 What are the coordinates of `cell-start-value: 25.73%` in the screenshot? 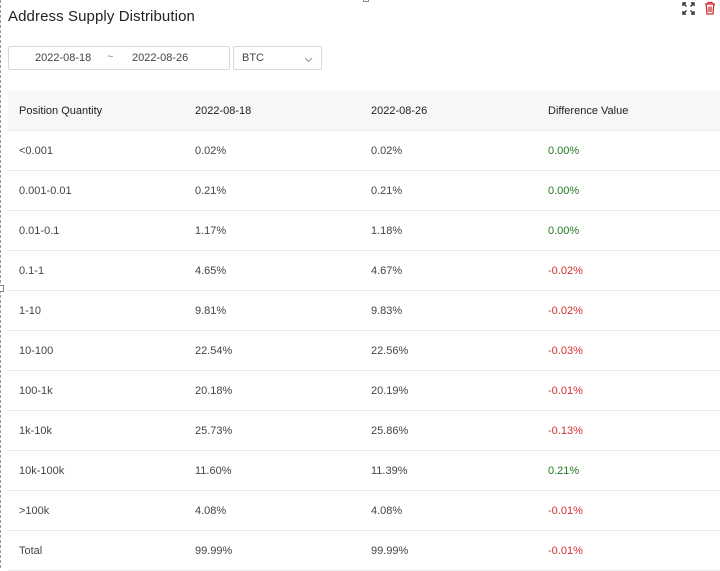 It's located at (214, 431).